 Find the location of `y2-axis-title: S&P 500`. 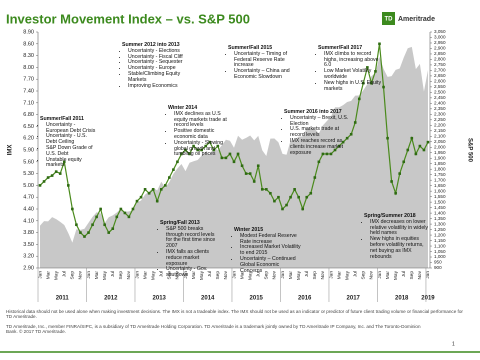

y2-axis-title: S&P 500 is located at coordinates (469, 150).